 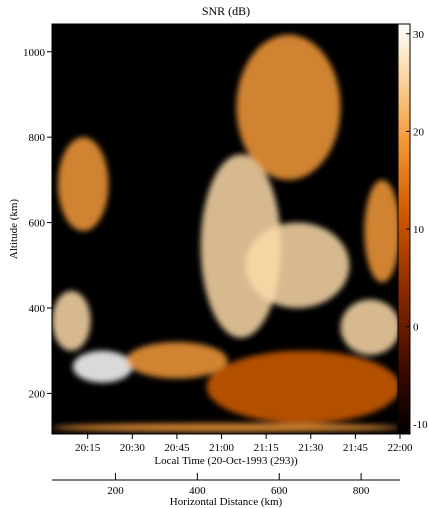 I want to click on distance-tick-label: 400, so click(x=197, y=491).